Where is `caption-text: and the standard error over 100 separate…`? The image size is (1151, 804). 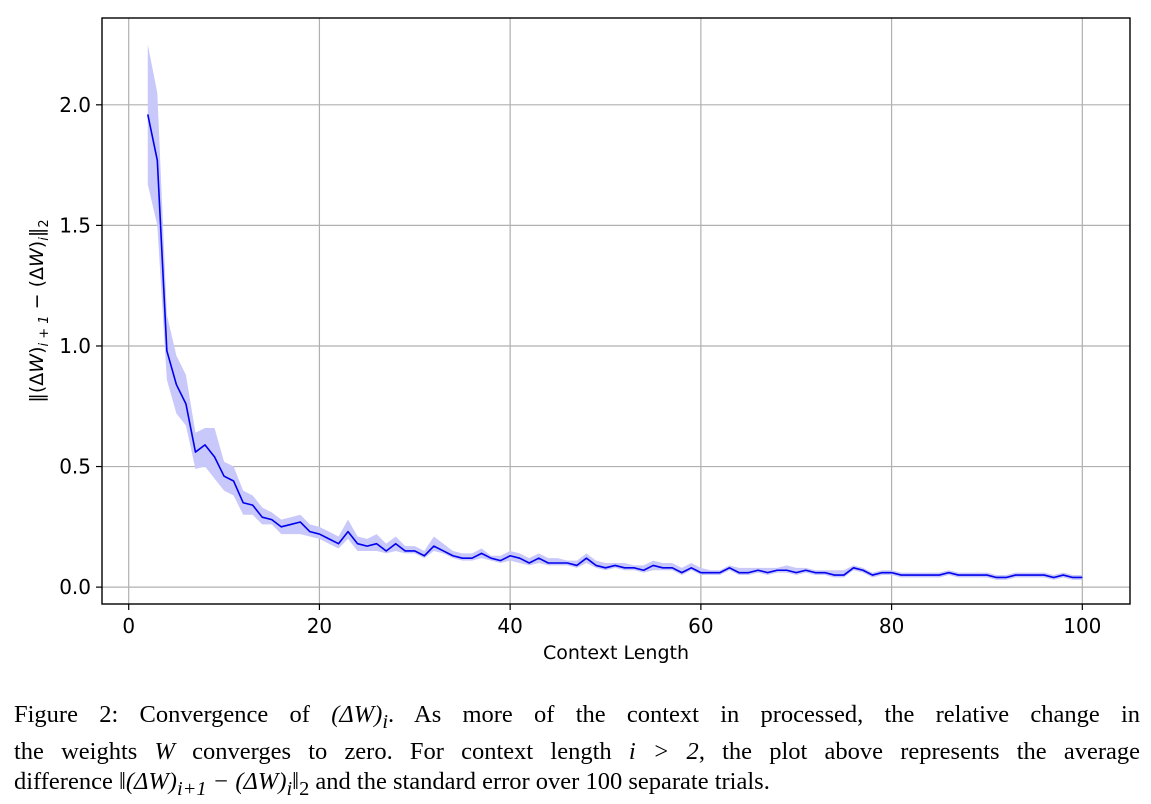
caption-text: and the standard error over 100 separate… is located at coordinates (539, 781).